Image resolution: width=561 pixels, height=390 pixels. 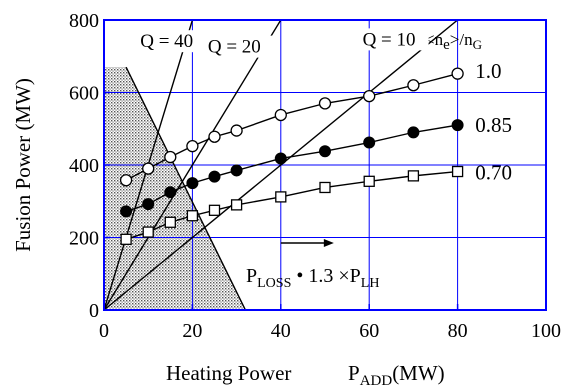 I want to click on y-axis-label: Fusion Power (MW), so click(x=23, y=165).